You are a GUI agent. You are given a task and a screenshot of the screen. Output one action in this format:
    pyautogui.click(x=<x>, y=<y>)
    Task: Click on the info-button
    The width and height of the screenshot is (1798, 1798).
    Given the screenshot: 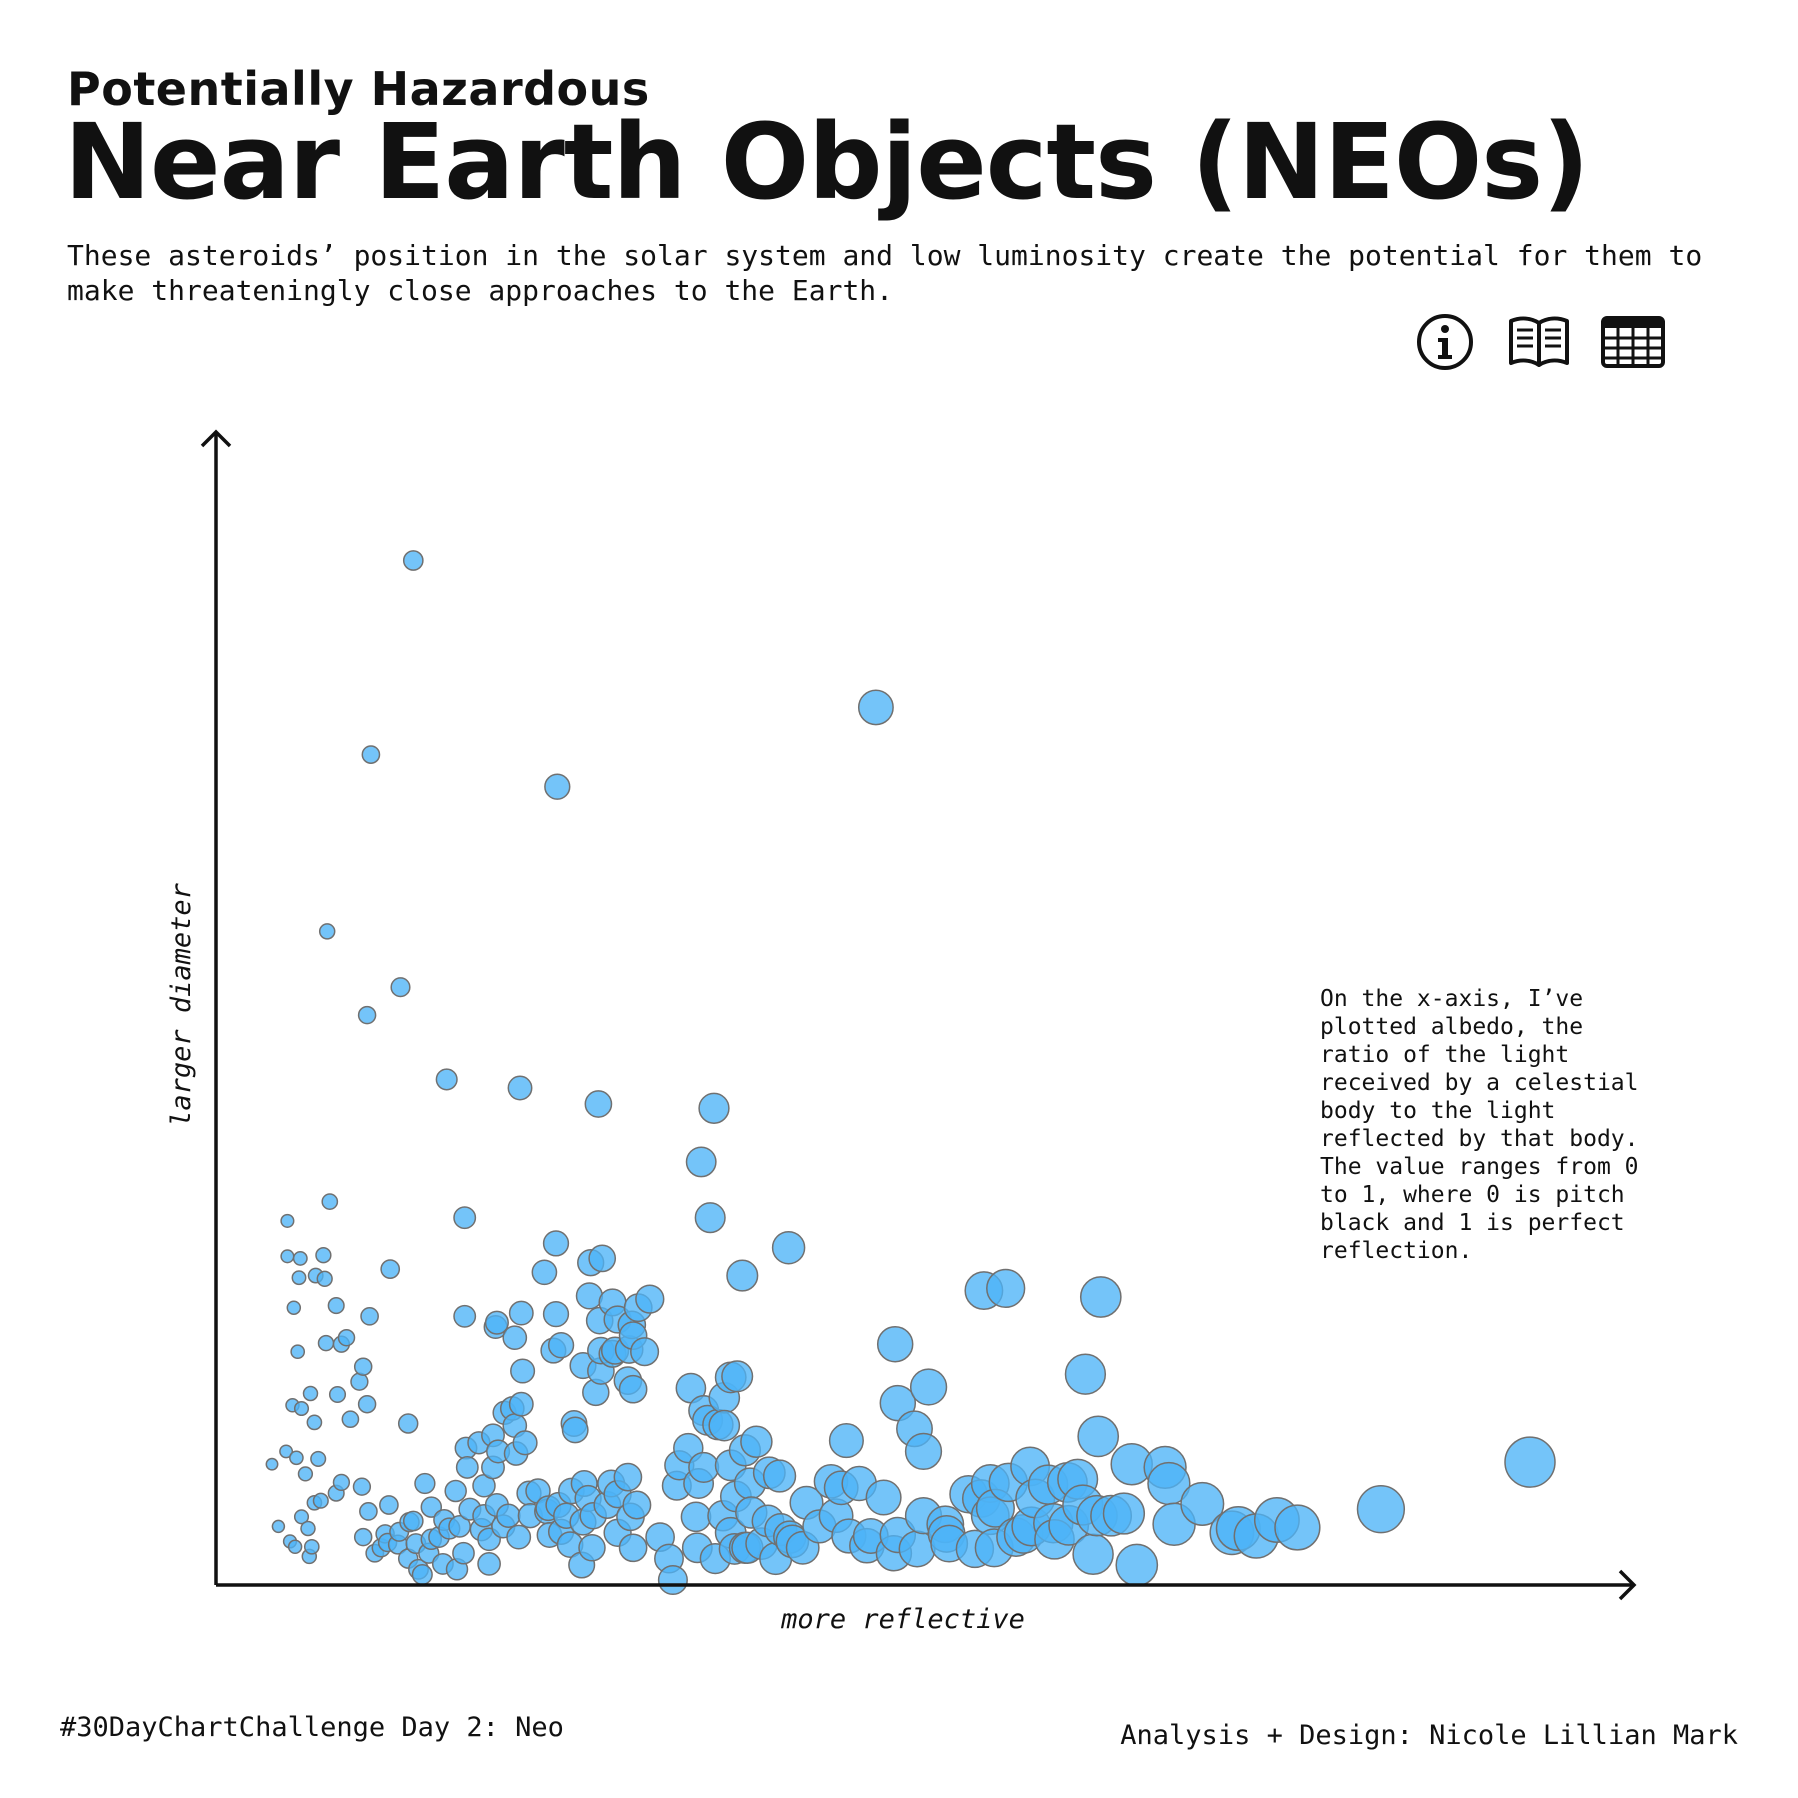 What is the action you would take?
    pyautogui.click(x=1445, y=342)
    